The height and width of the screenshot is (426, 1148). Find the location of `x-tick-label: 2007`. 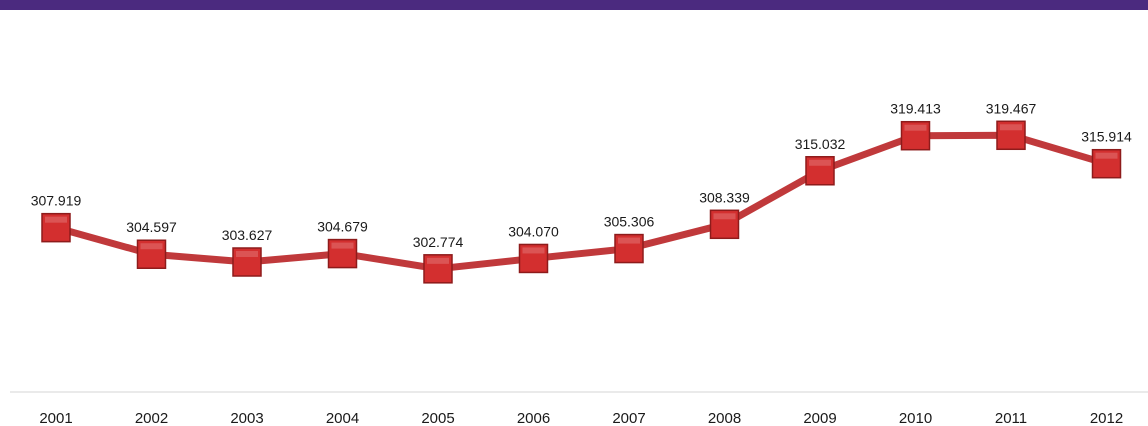

x-tick-label: 2007 is located at coordinates (628, 418).